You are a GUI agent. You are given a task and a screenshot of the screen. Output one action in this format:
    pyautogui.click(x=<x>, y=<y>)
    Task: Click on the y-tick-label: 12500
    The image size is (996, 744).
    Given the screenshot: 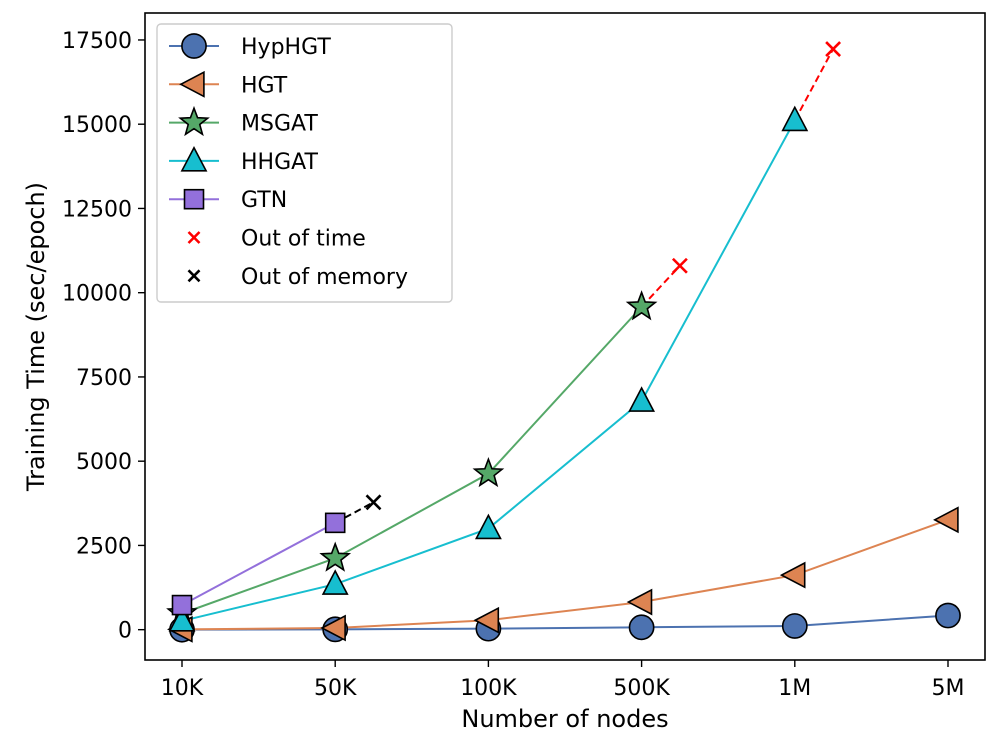 What is the action you would take?
    pyautogui.click(x=97, y=209)
    